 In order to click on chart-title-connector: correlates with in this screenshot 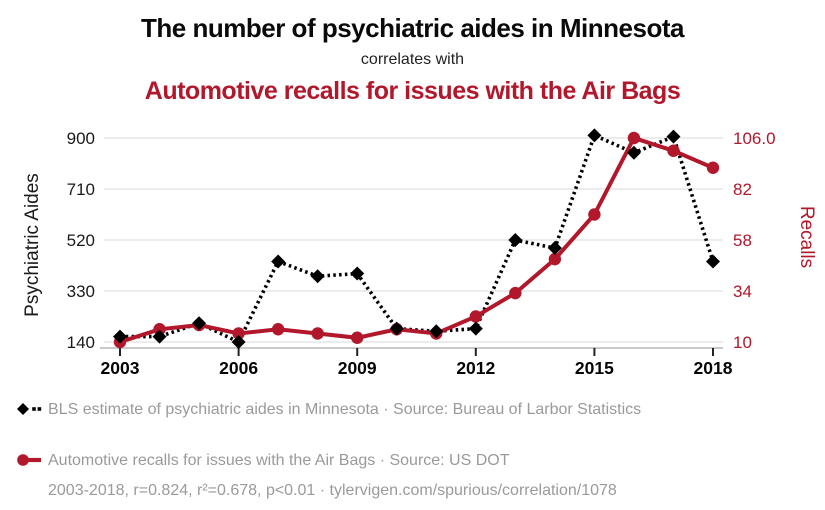, I will do `click(412, 59)`.